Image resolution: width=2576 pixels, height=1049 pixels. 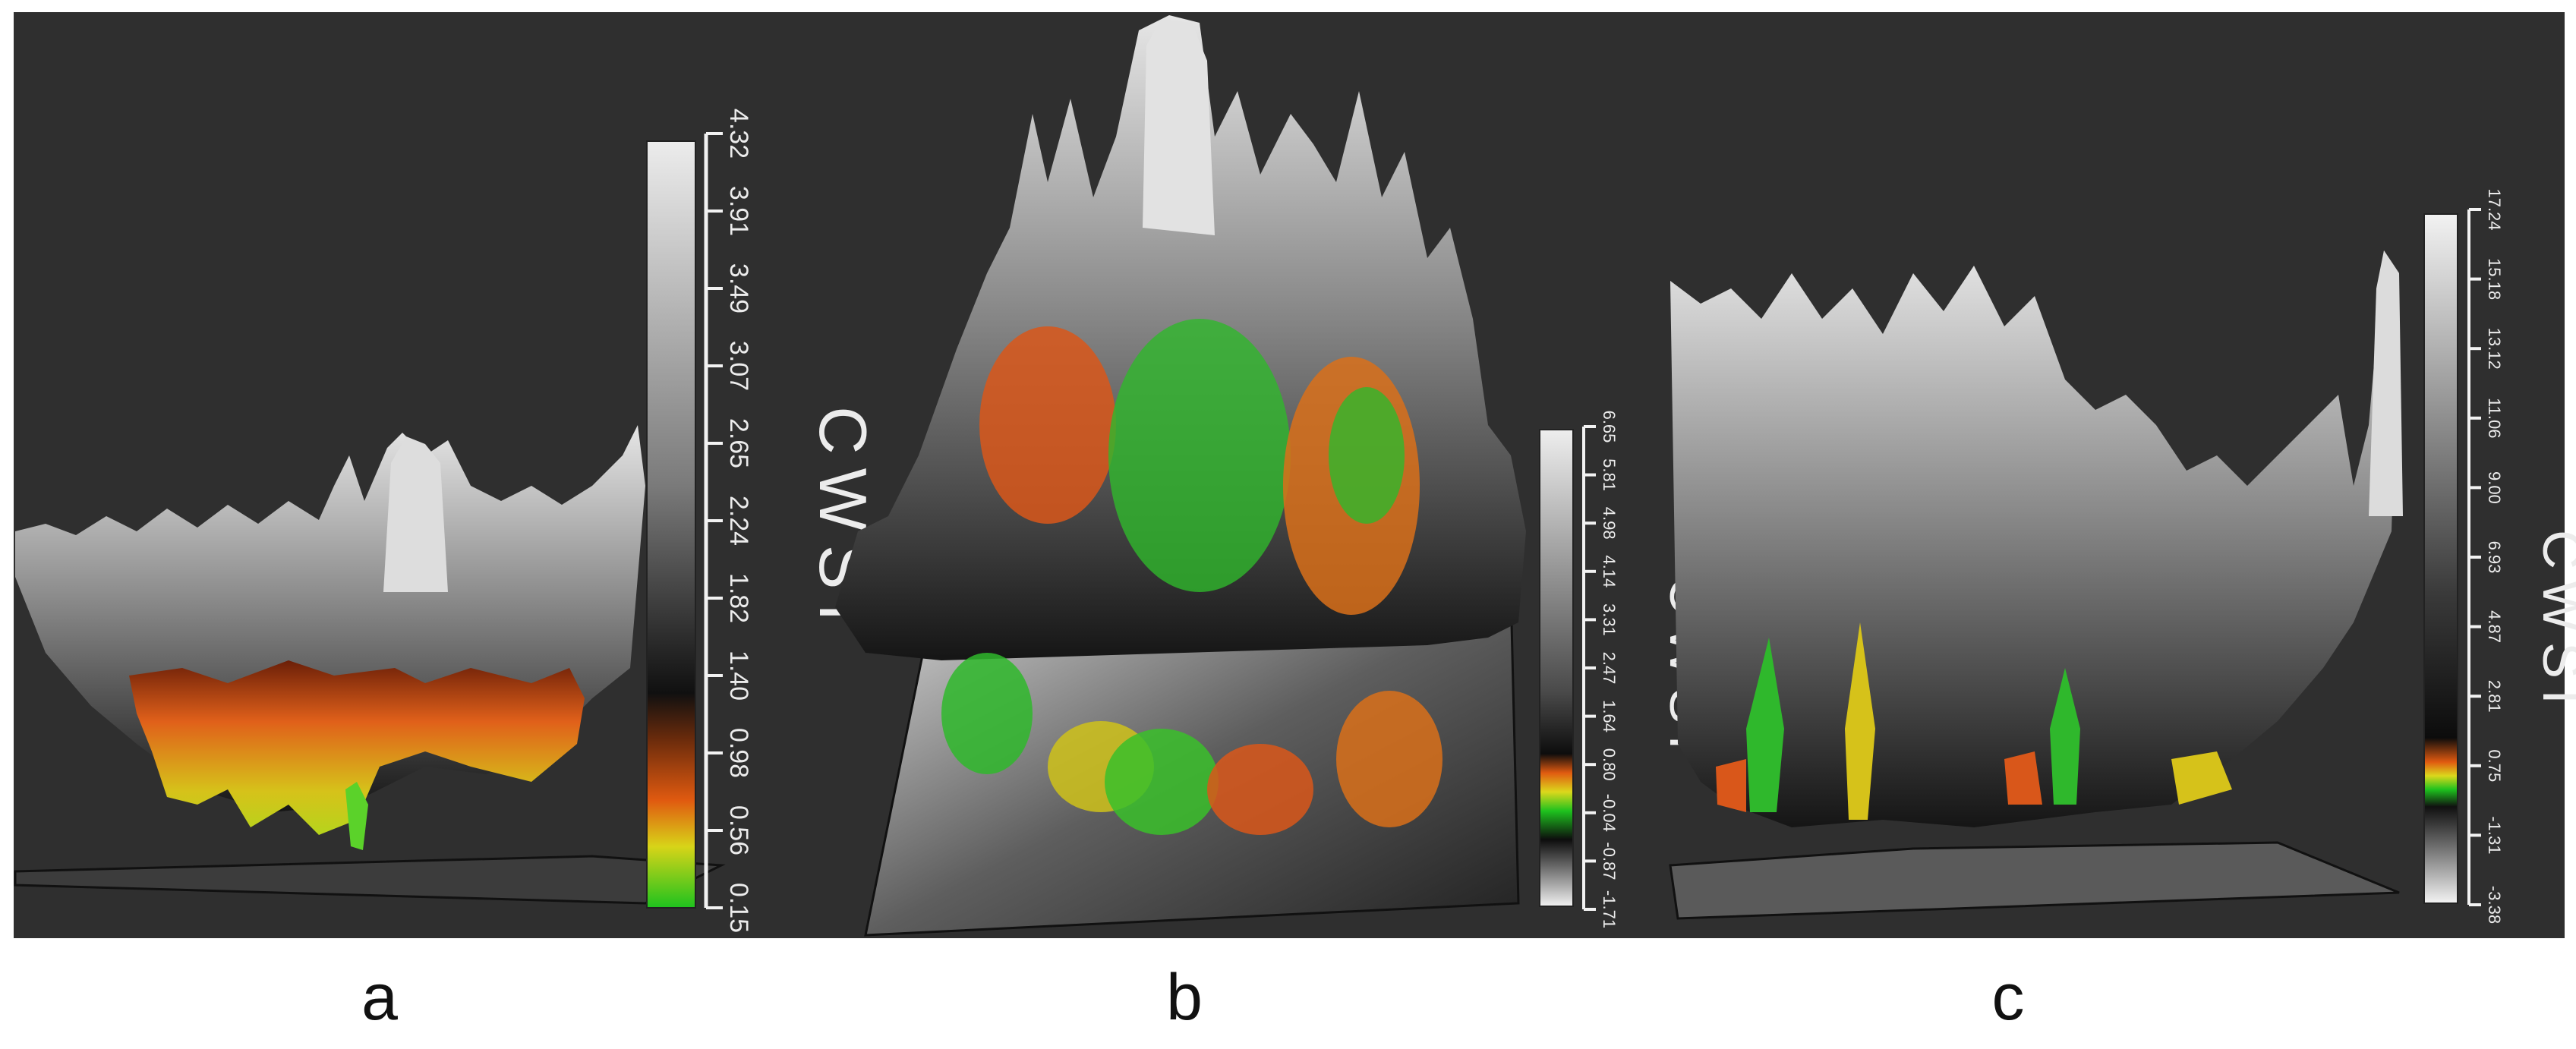 I want to click on colorbar-tick-label: -3.38, so click(x=2494, y=905).